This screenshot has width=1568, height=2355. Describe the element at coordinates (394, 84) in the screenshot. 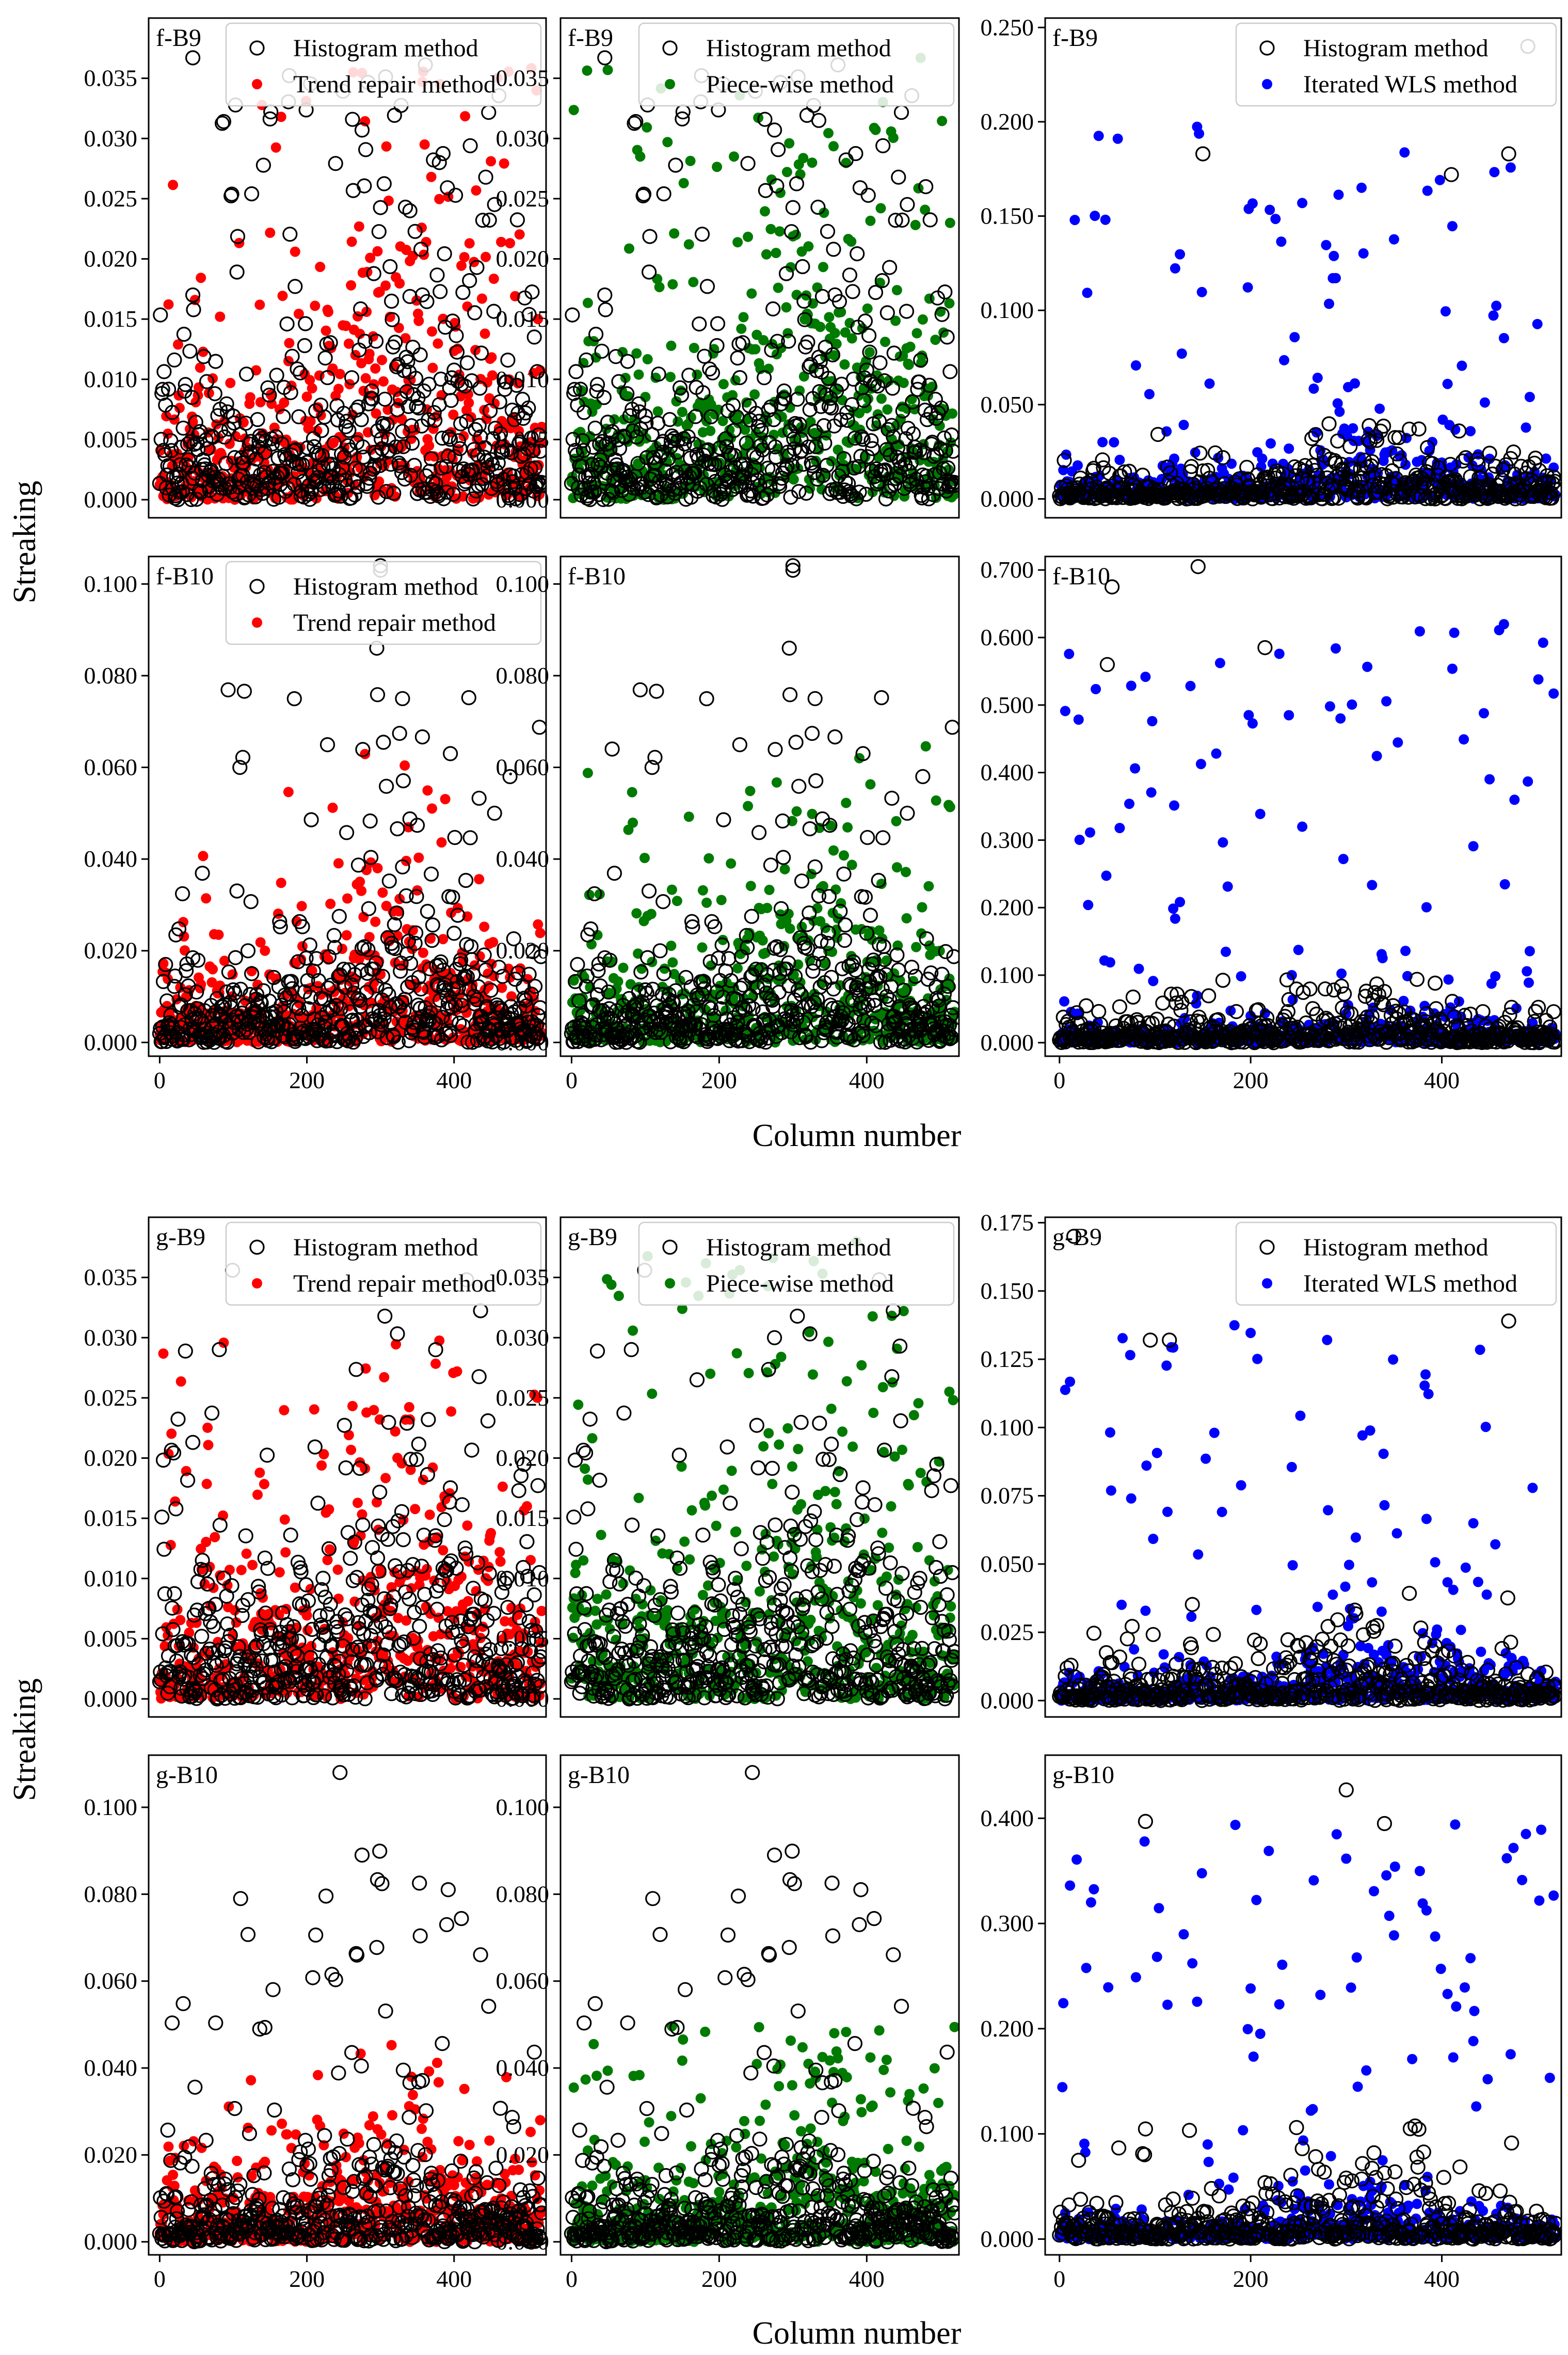

I see `legend-label-method: Trend repair method` at that location.